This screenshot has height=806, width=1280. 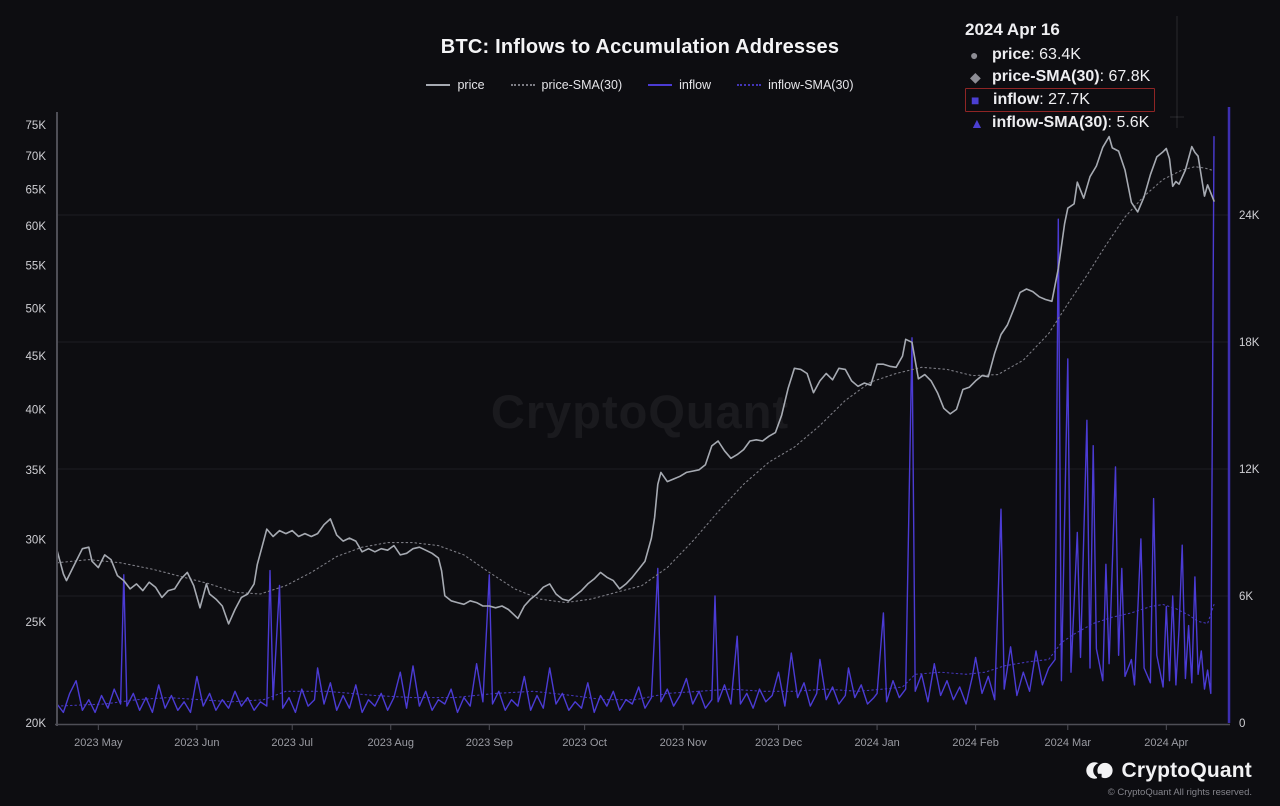 I want to click on legend-item-price-sma: price-SMA(30), so click(x=566, y=85).